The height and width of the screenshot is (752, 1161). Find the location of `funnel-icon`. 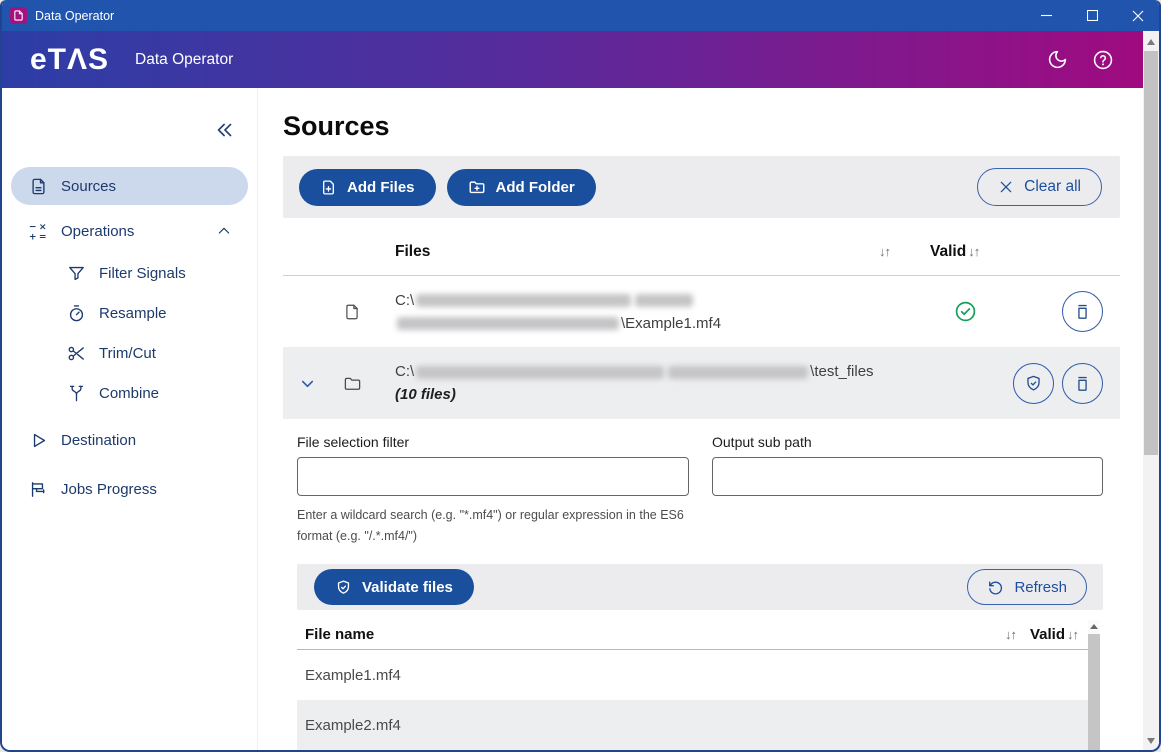

funnel-icon is located at coordinates (76, 274).